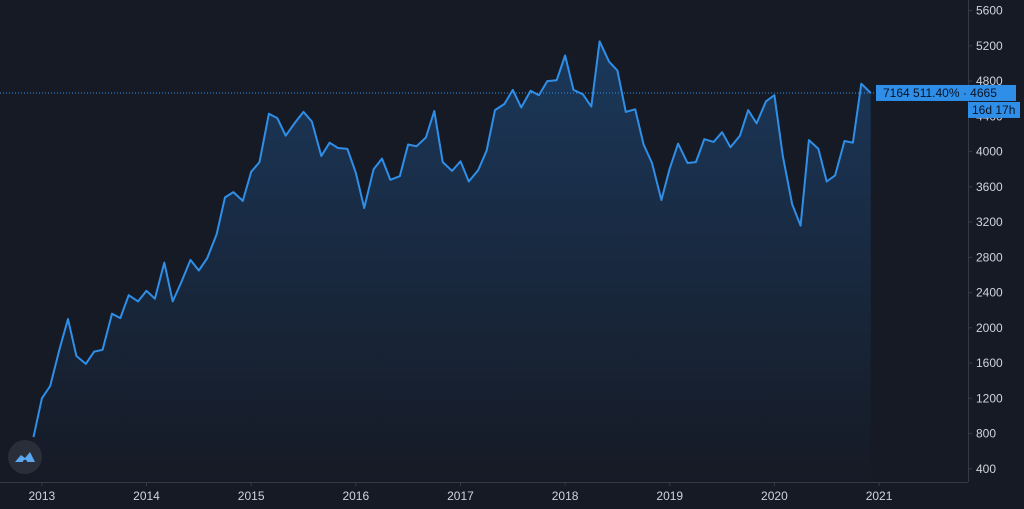 The height and width of the screenshot is (509, 1024). Describe the element at coordinates (989, 152) in the screenshot. I see `y-tick-label: 4000` at that location.